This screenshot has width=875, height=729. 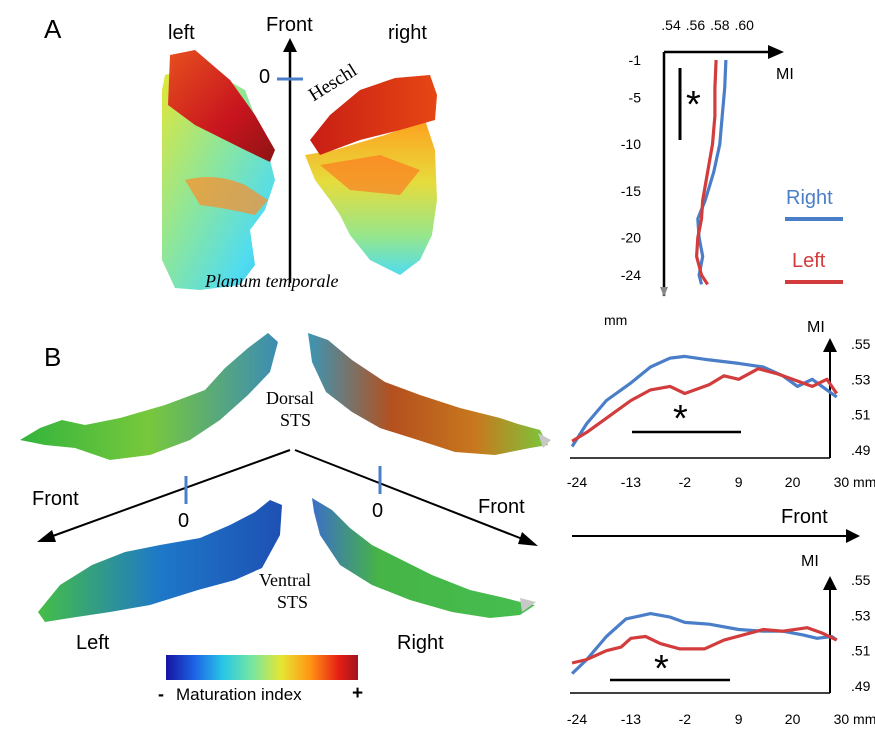 What do you see at coordinates (289, 25) in the screenshot?
I see `panel-a-front-label: Front` at bounding box center [289, 25].